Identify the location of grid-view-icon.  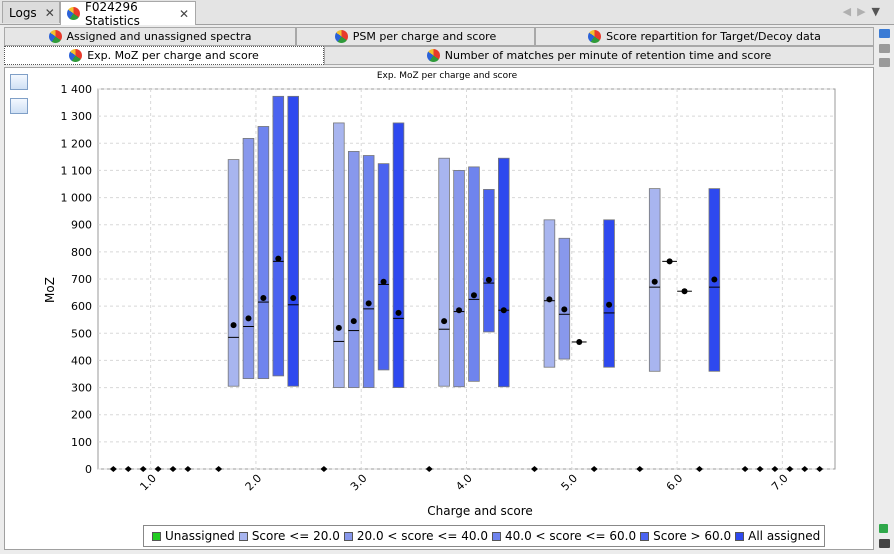
(19, 82).